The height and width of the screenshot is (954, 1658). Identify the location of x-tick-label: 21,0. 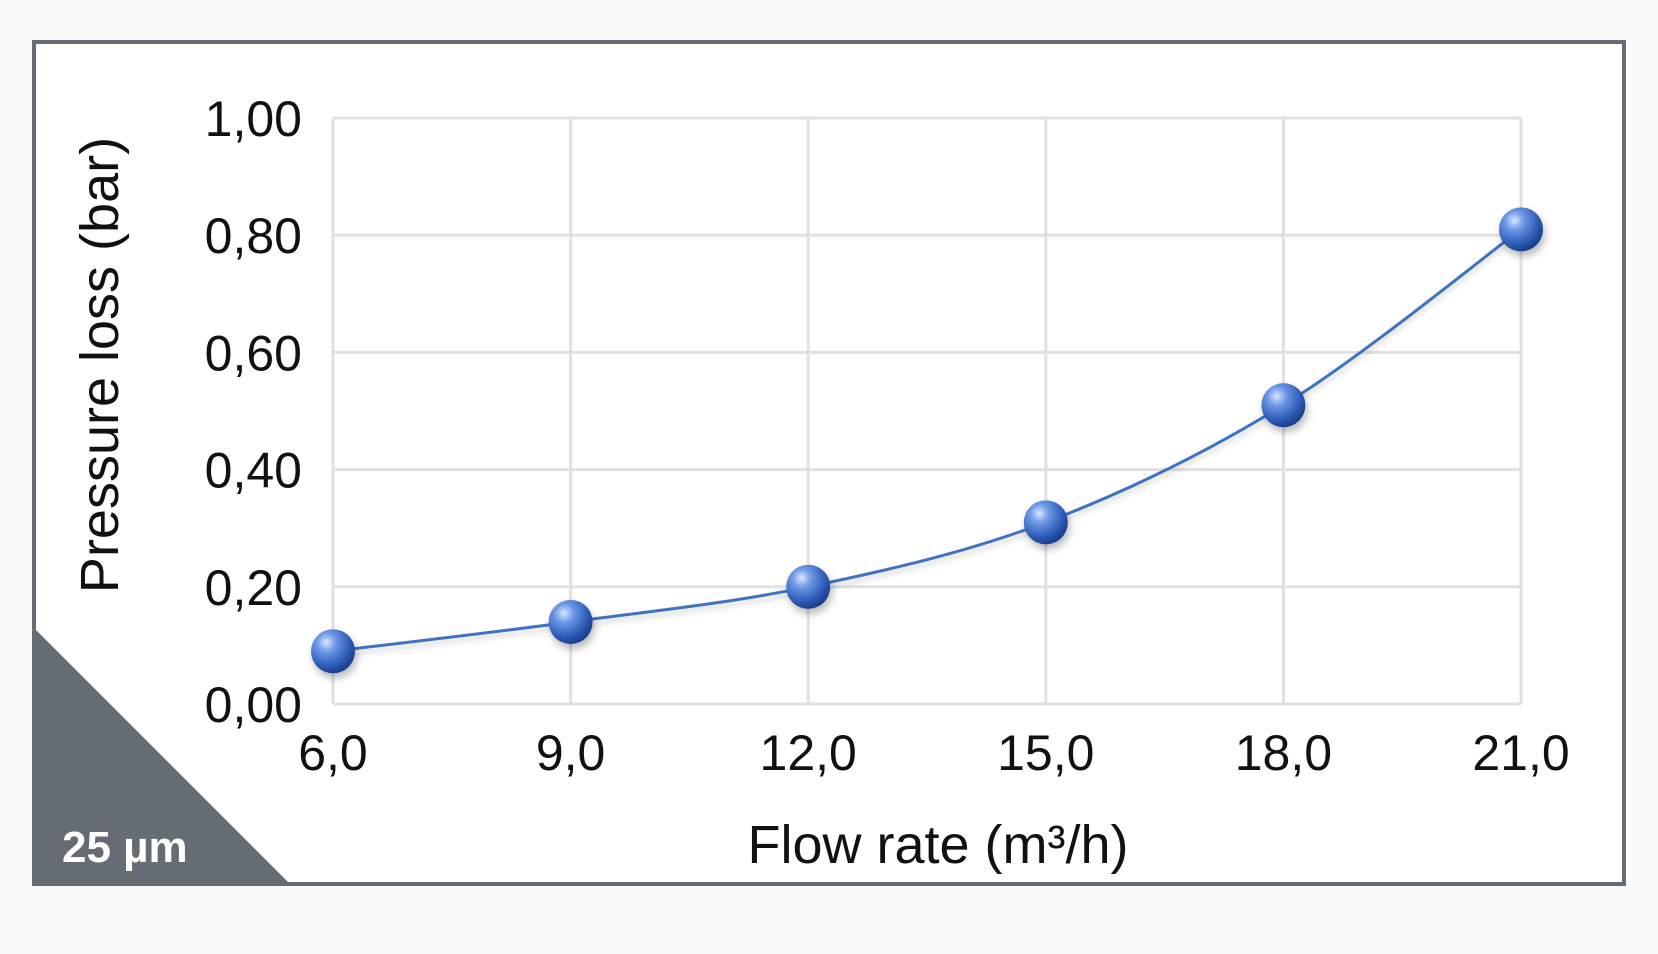
(1520, 753).